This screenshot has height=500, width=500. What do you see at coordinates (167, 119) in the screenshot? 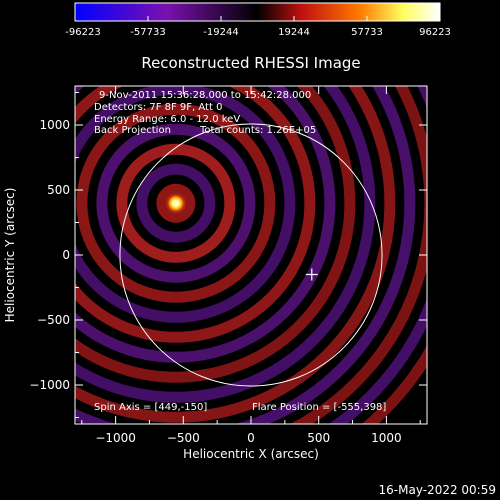
I see `annotation-energy-range: Energy Range: 6.0 - 12.0 keV` at bounding box center [167, 119].